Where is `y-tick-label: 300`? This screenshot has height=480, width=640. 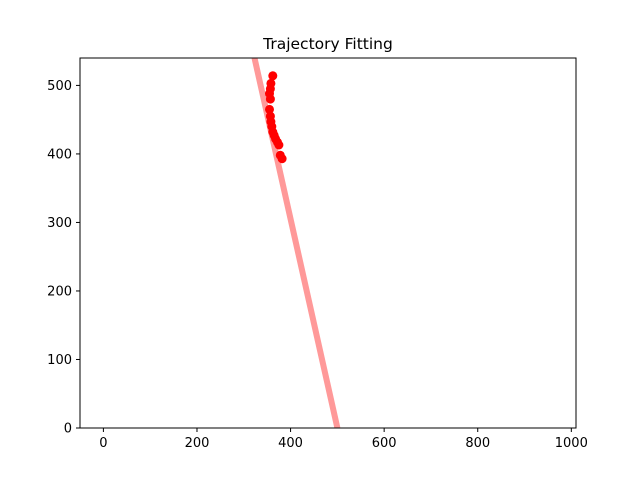
y-tick-label: 300 is located at coordinates (59, 223).